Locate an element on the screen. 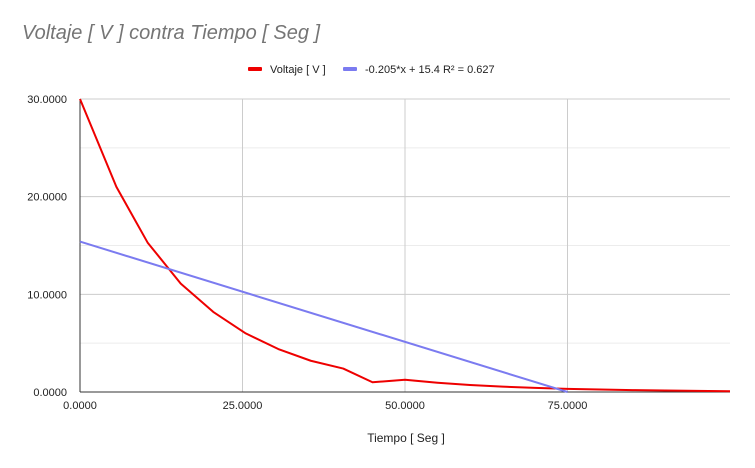 The width and height of the screenshot is (755, 468). legend: Voltaje [ V ] -0.205*x + 15.4 R² = 0.627 is located at coordinates (371, 70).